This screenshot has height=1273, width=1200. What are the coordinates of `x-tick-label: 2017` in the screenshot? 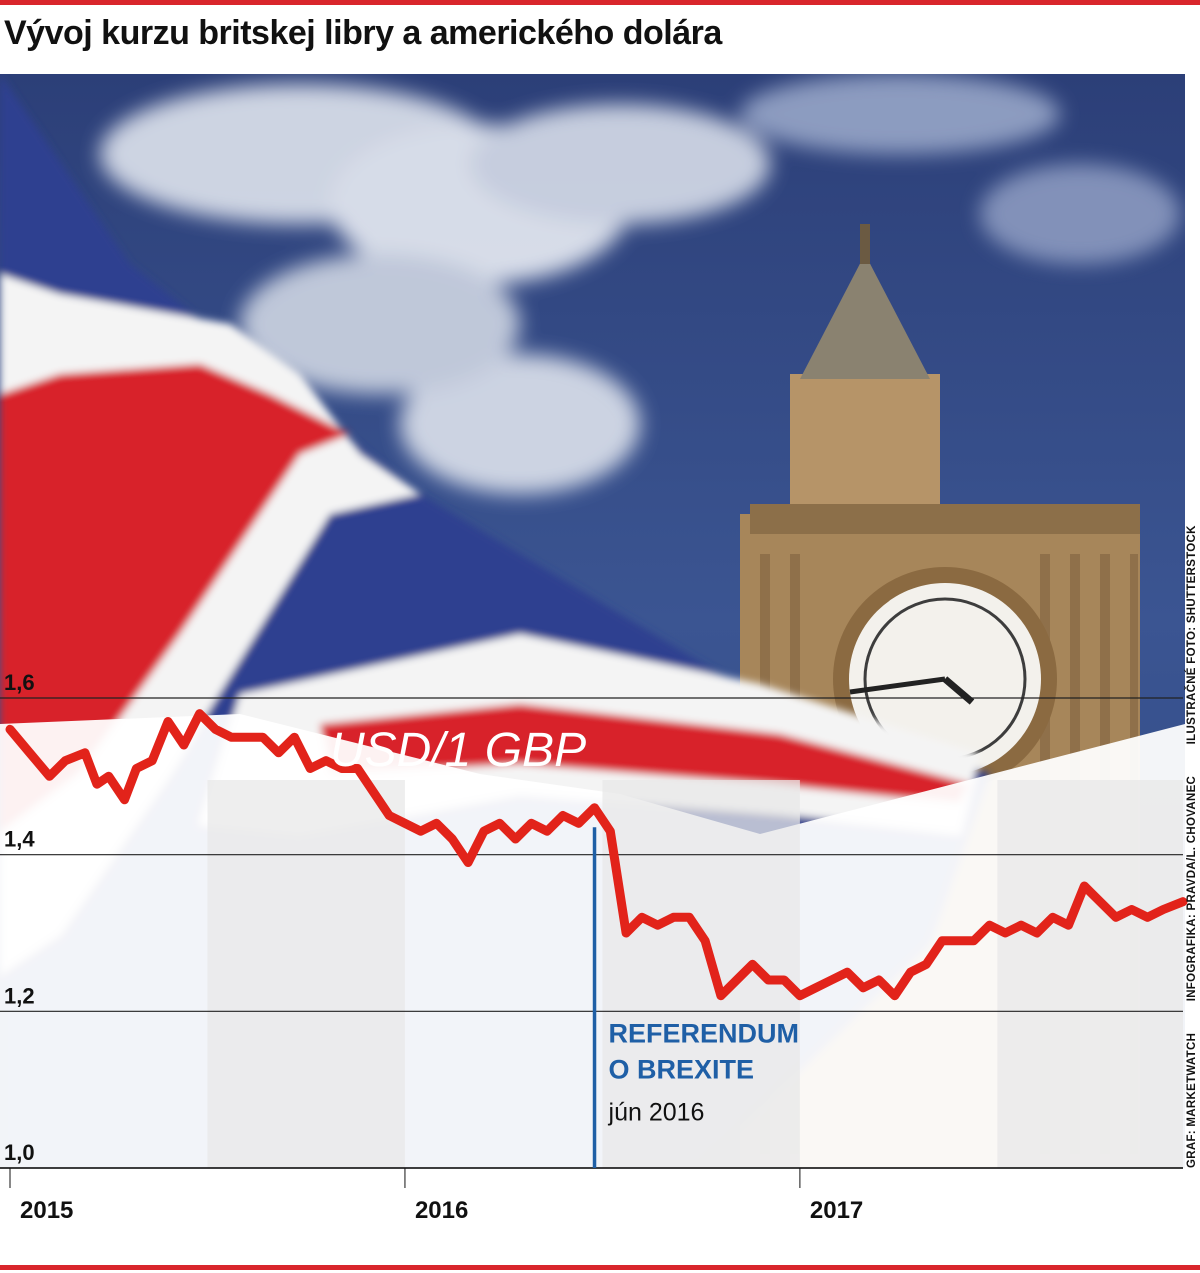 It's located at (836, 1210).